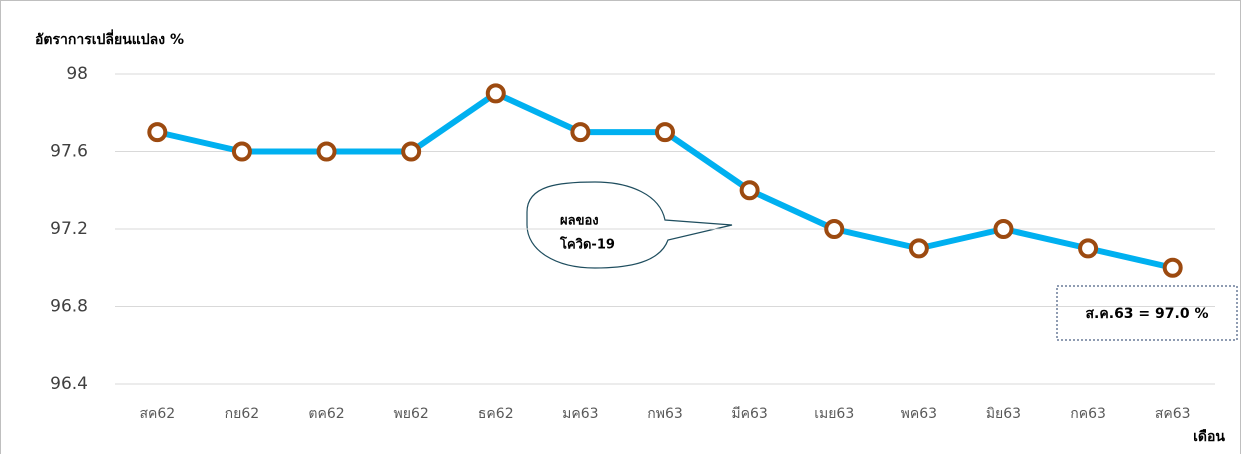 This screenshot has width=1255, height=454. Describe the element at coordinates (69, 384) in the screenshot. I see `y-tick-label: 96.4` at that location.